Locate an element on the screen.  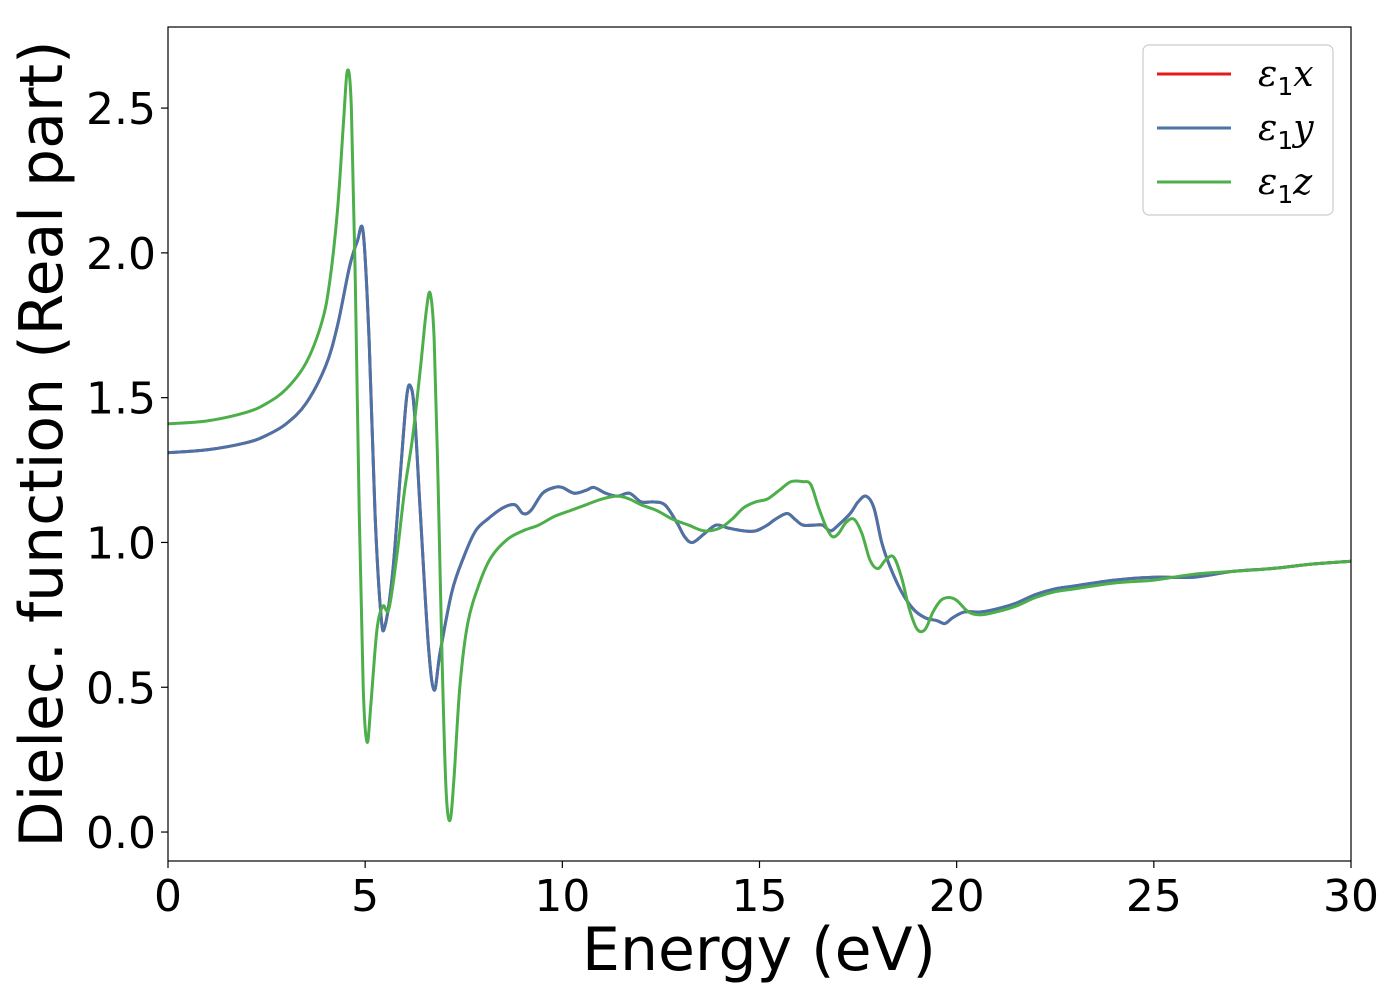
legend-label-z: ε1z is located at coordinates (1285, 185).